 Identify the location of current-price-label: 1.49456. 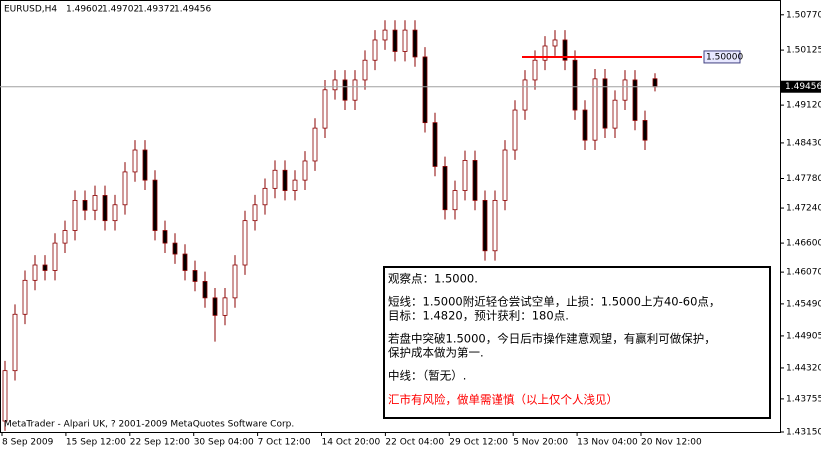
(803, 87).